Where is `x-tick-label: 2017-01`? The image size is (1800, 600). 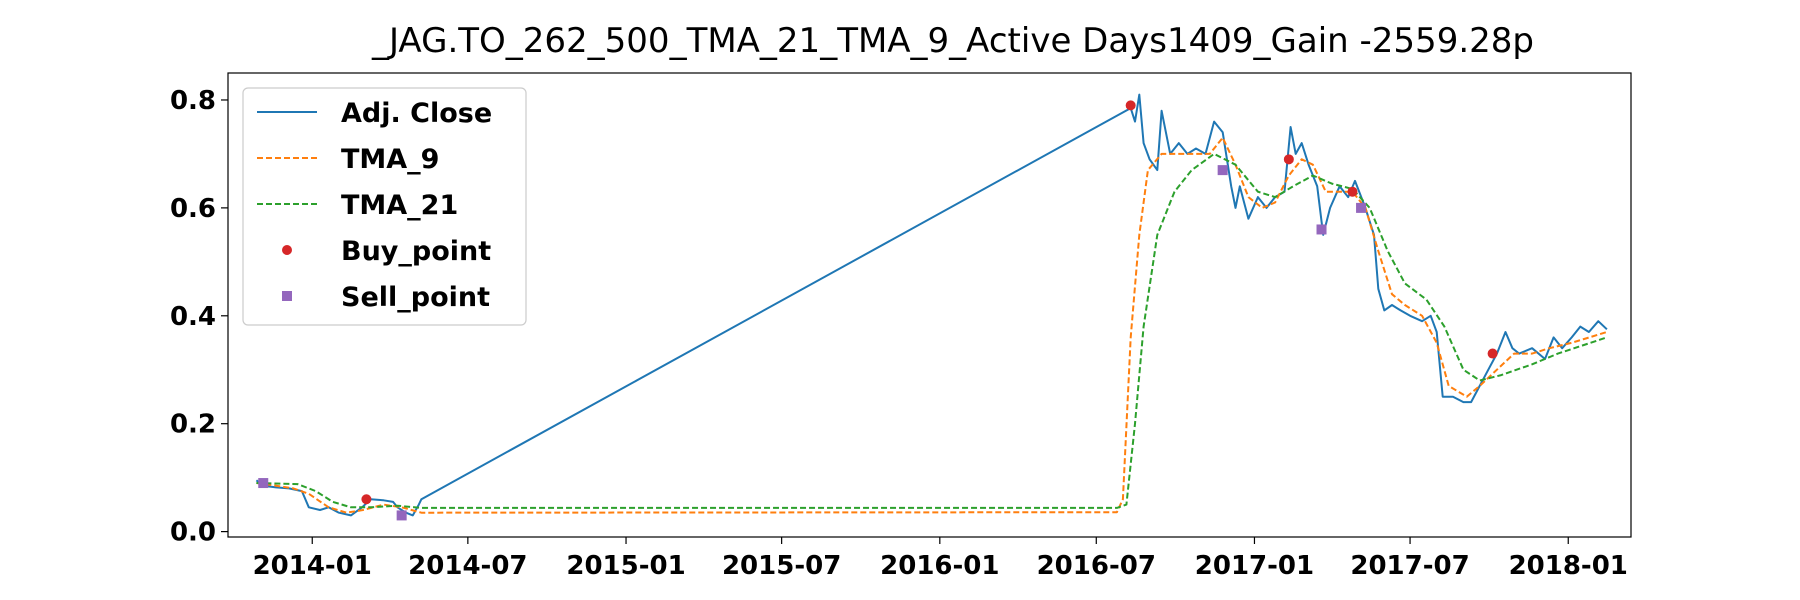
x-tick-label: 2017-01 is located at coordinates (1254, 566).